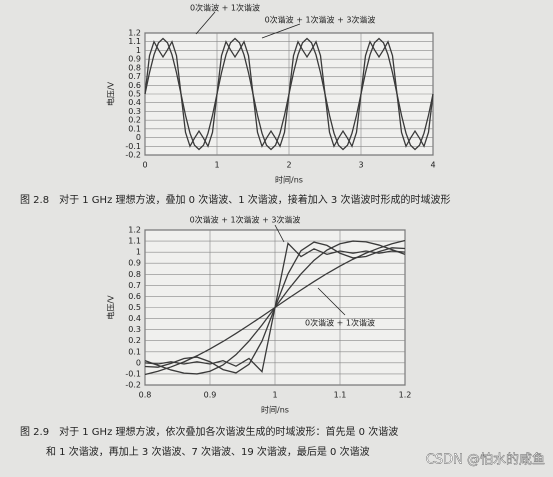  Describe the element at coordinates (144, 165) in the screenshot. I see `x-tick-label: 0` at that location.